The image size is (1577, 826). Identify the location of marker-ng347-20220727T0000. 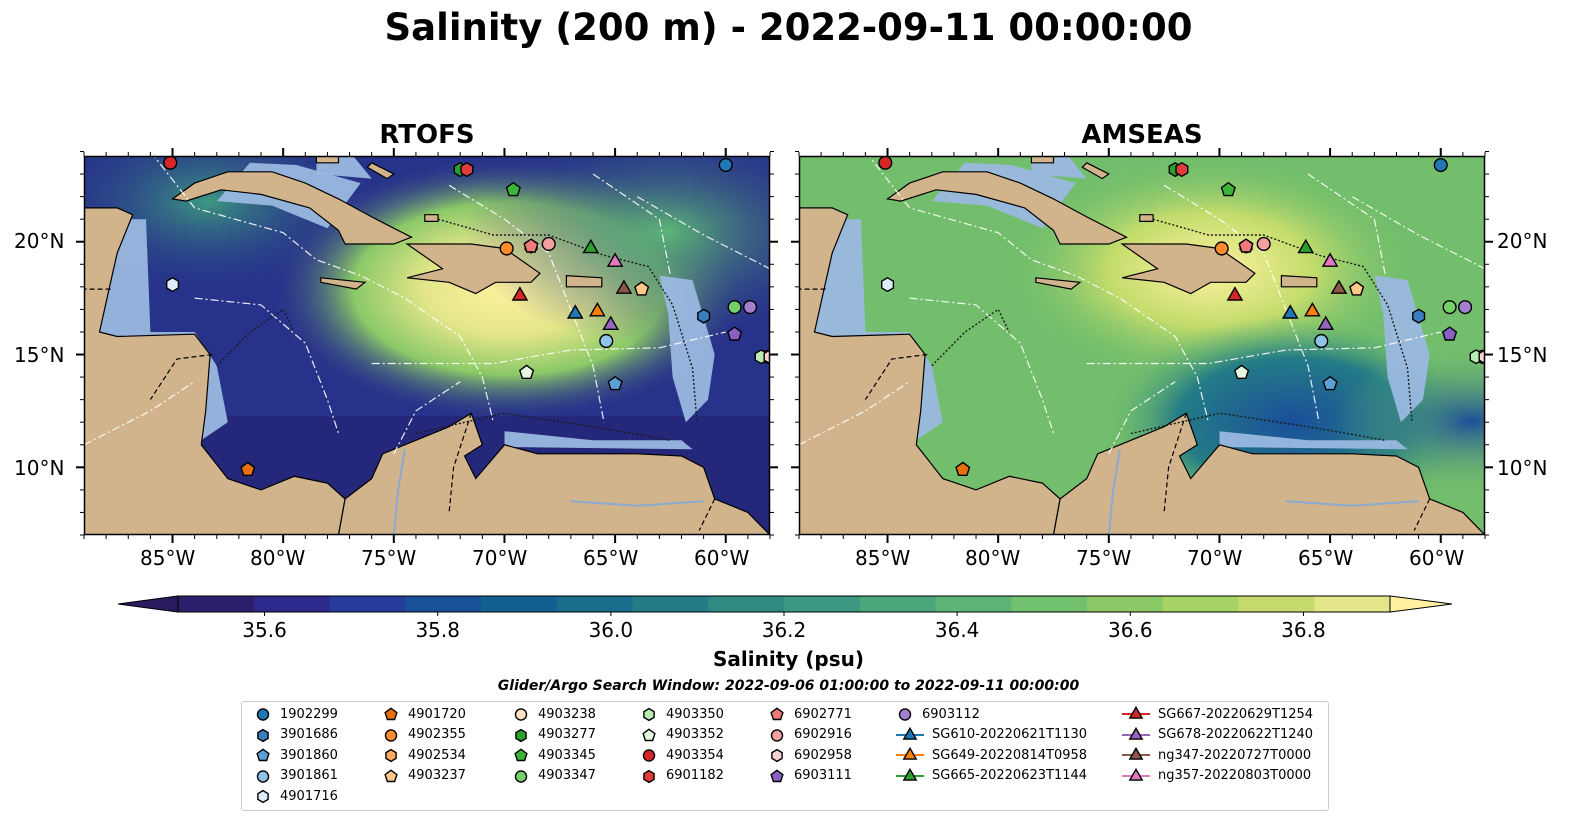
(624, 286).